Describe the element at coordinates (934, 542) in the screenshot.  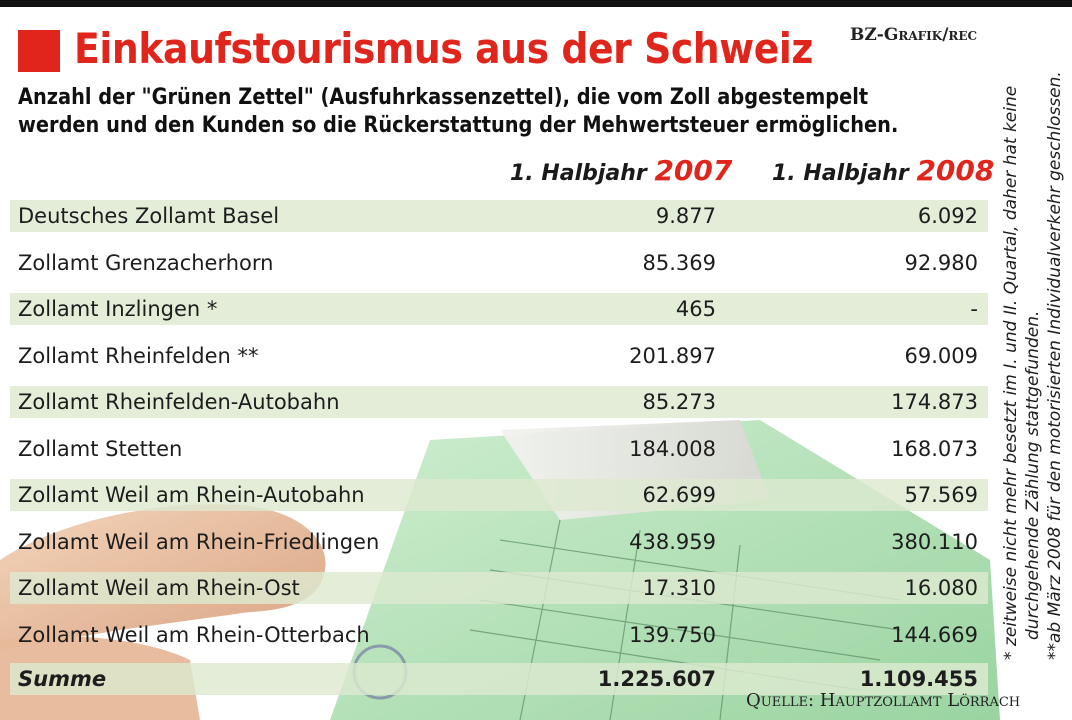
I see `value-2008: 380.110` at that location.